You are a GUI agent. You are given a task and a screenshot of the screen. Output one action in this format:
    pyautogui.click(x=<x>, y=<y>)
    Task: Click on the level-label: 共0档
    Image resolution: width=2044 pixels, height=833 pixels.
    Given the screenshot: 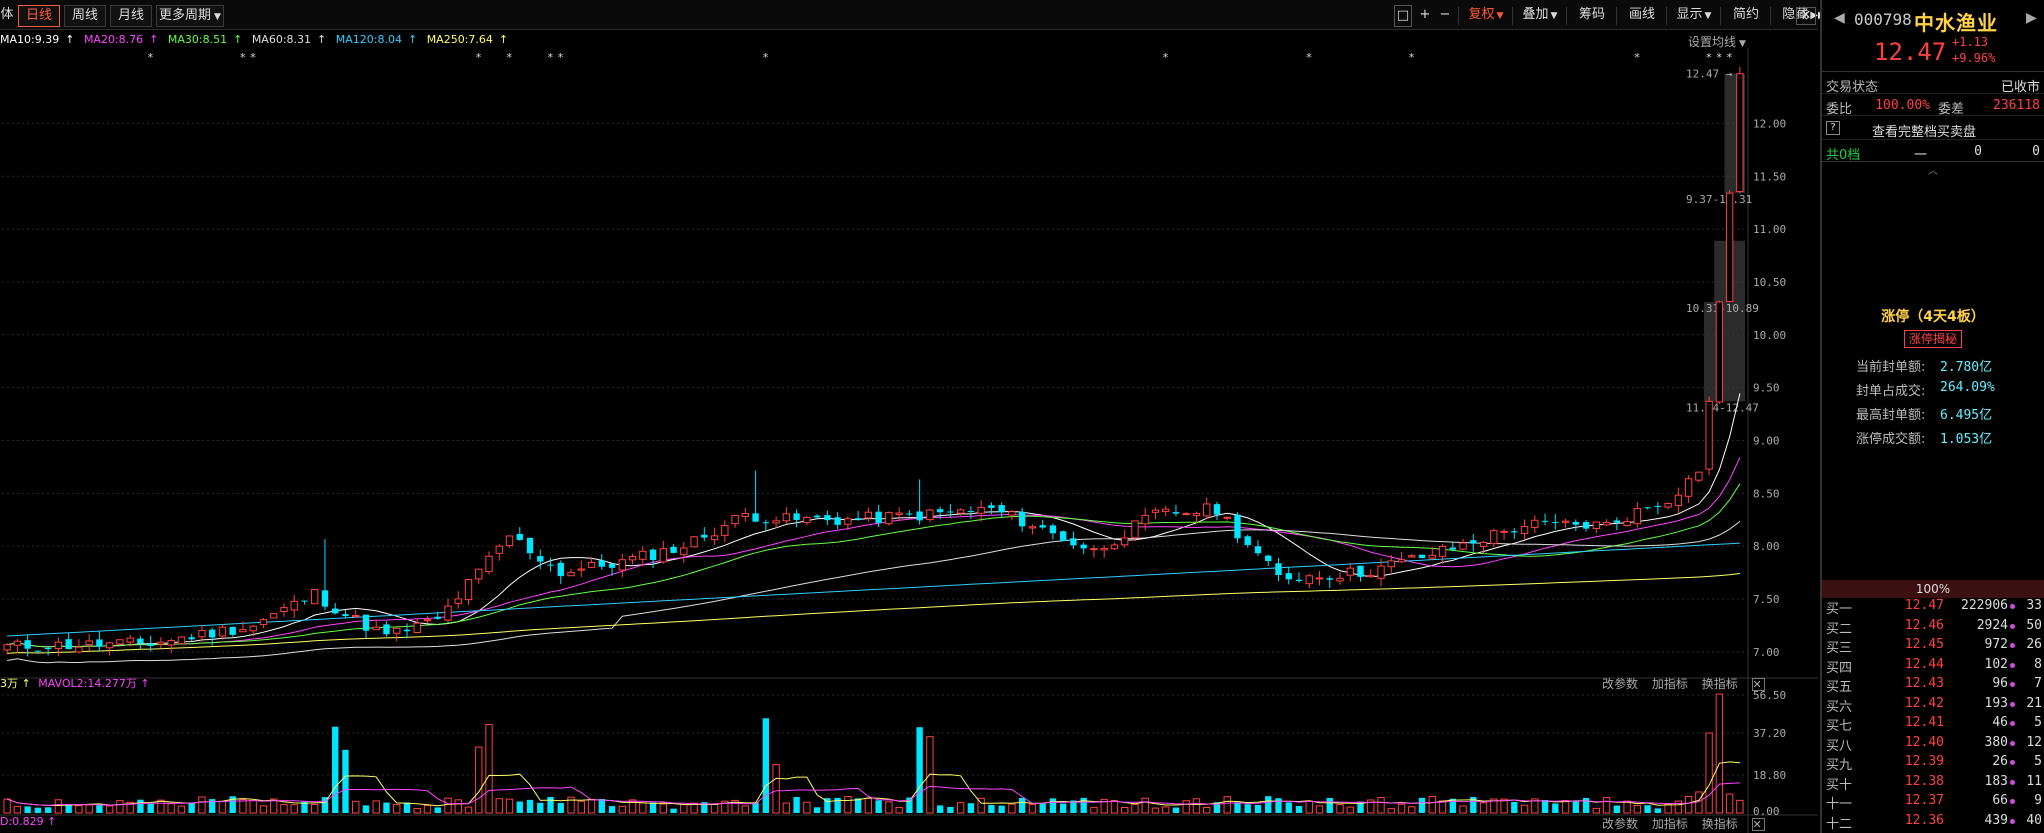 What is the action you would take?
    pyautogui.click(x=1843, y=155)
    